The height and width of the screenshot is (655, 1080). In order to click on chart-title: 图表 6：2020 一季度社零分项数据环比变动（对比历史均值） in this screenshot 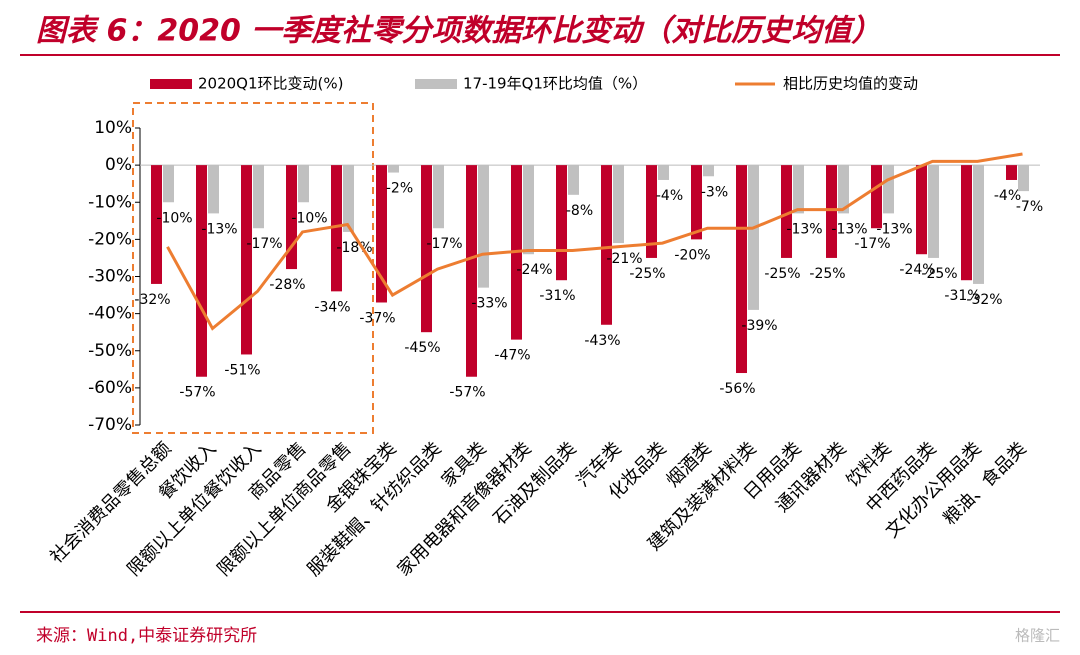, I will do `click(458, 31)`.